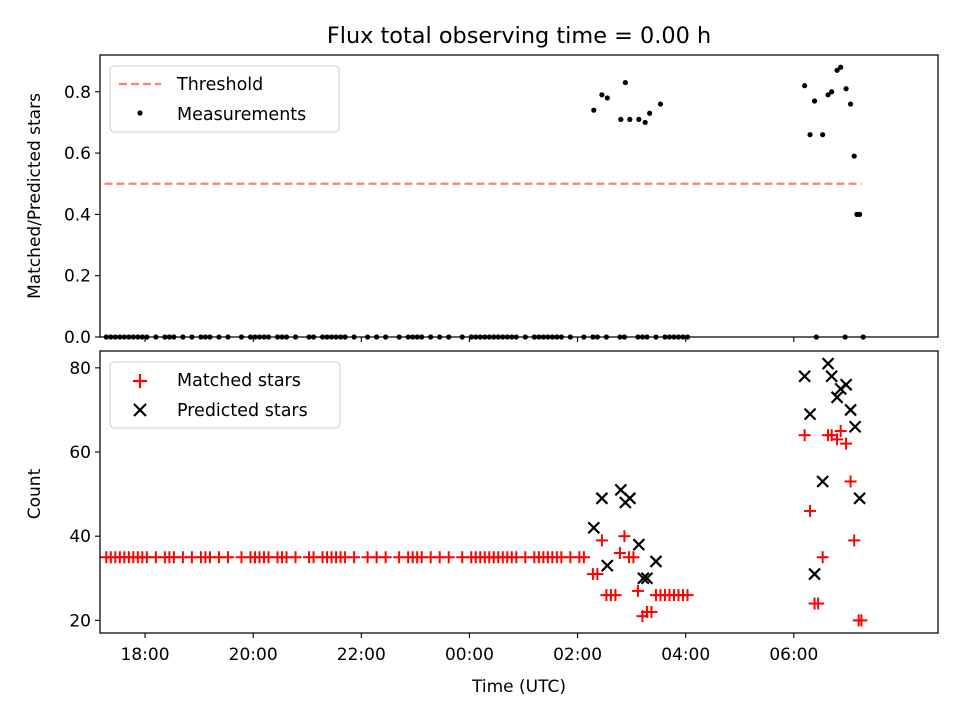  I want to click on bottom-x-tick-label: 18:00, so click(145, 655).